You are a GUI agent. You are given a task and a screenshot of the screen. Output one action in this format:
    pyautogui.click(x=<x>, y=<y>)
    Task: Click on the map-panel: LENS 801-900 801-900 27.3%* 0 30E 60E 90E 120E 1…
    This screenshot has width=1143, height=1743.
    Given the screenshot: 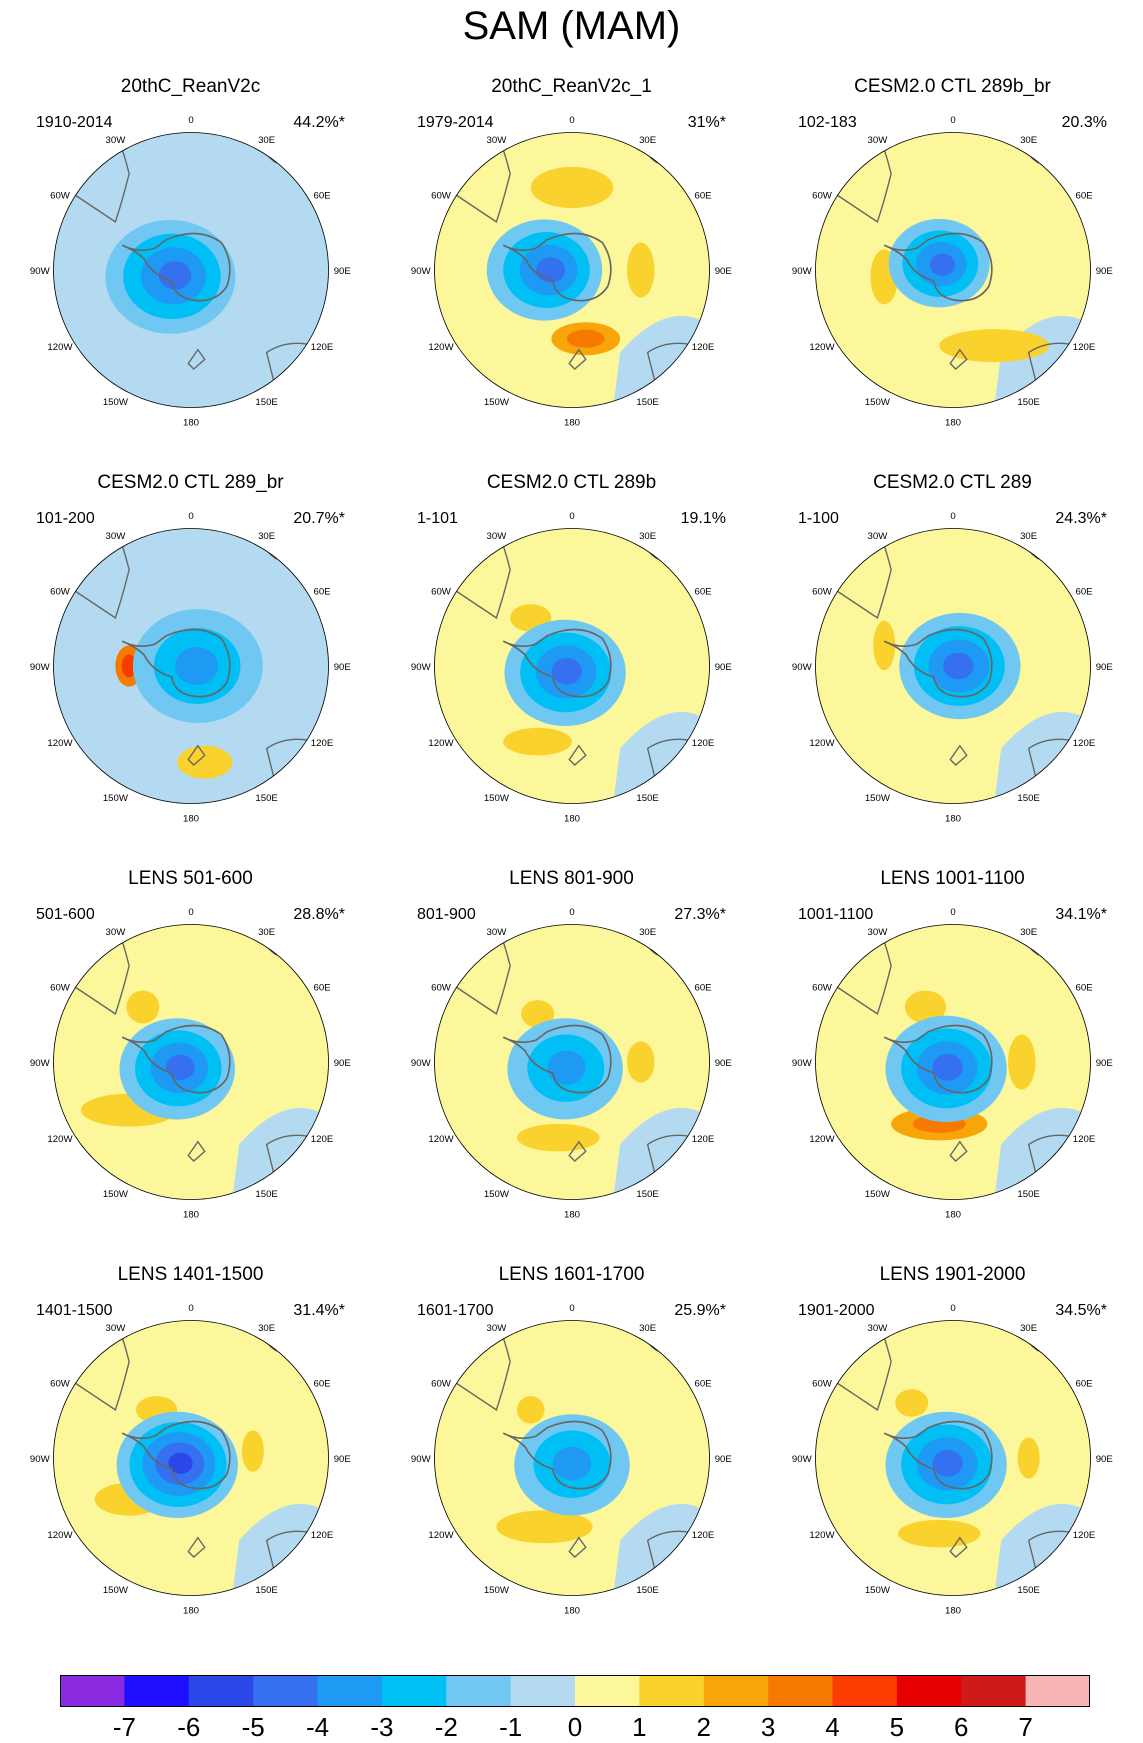 What is the action you would take?
    pyautogui.click(x=571, y=1006)
    